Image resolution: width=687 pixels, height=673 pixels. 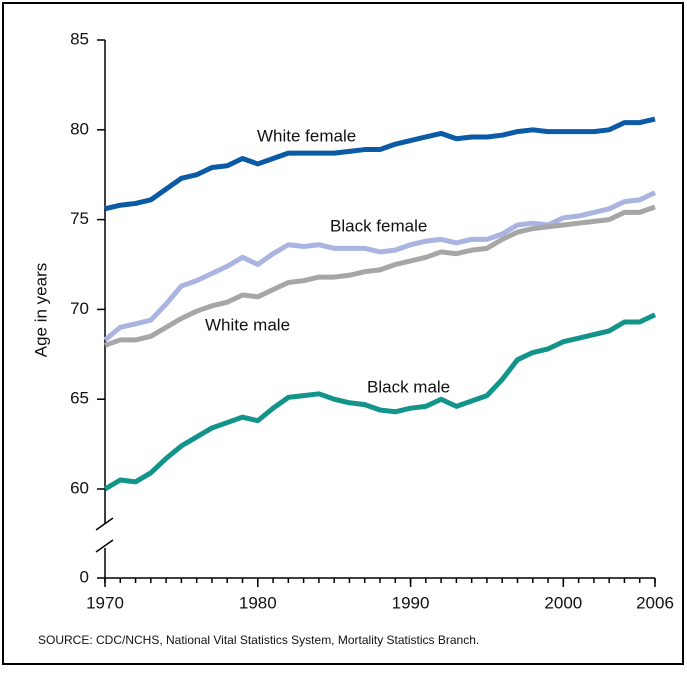 I want to click on y-tick-label: 60, so click(x=79, y=487).